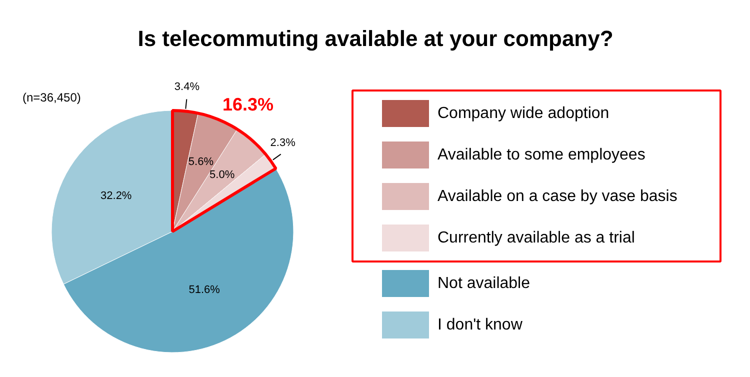  What do you see at coordinates (536, 238) in the screenshot?
I see `legend-label: Currently available as a trial` at bounding box center [536, 238].